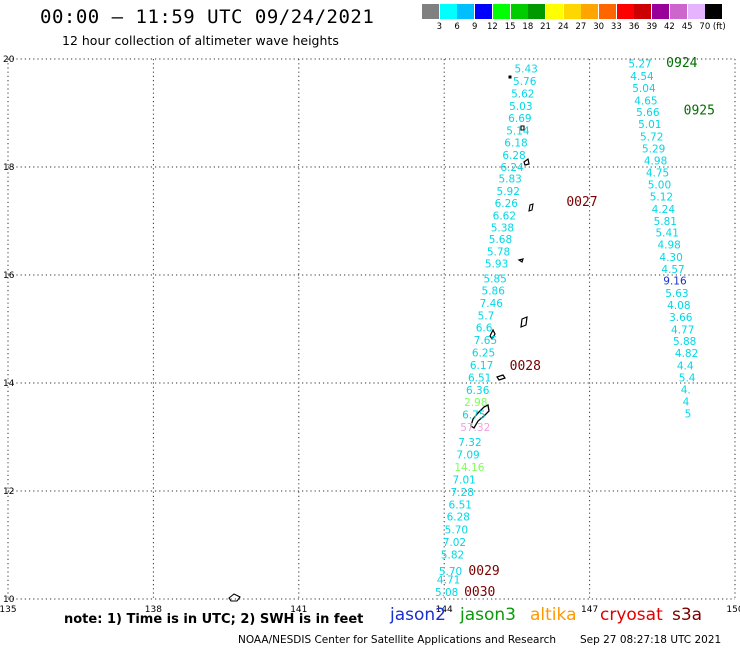  I want to click on wave-height-value: 6.6, so click(484, 329).